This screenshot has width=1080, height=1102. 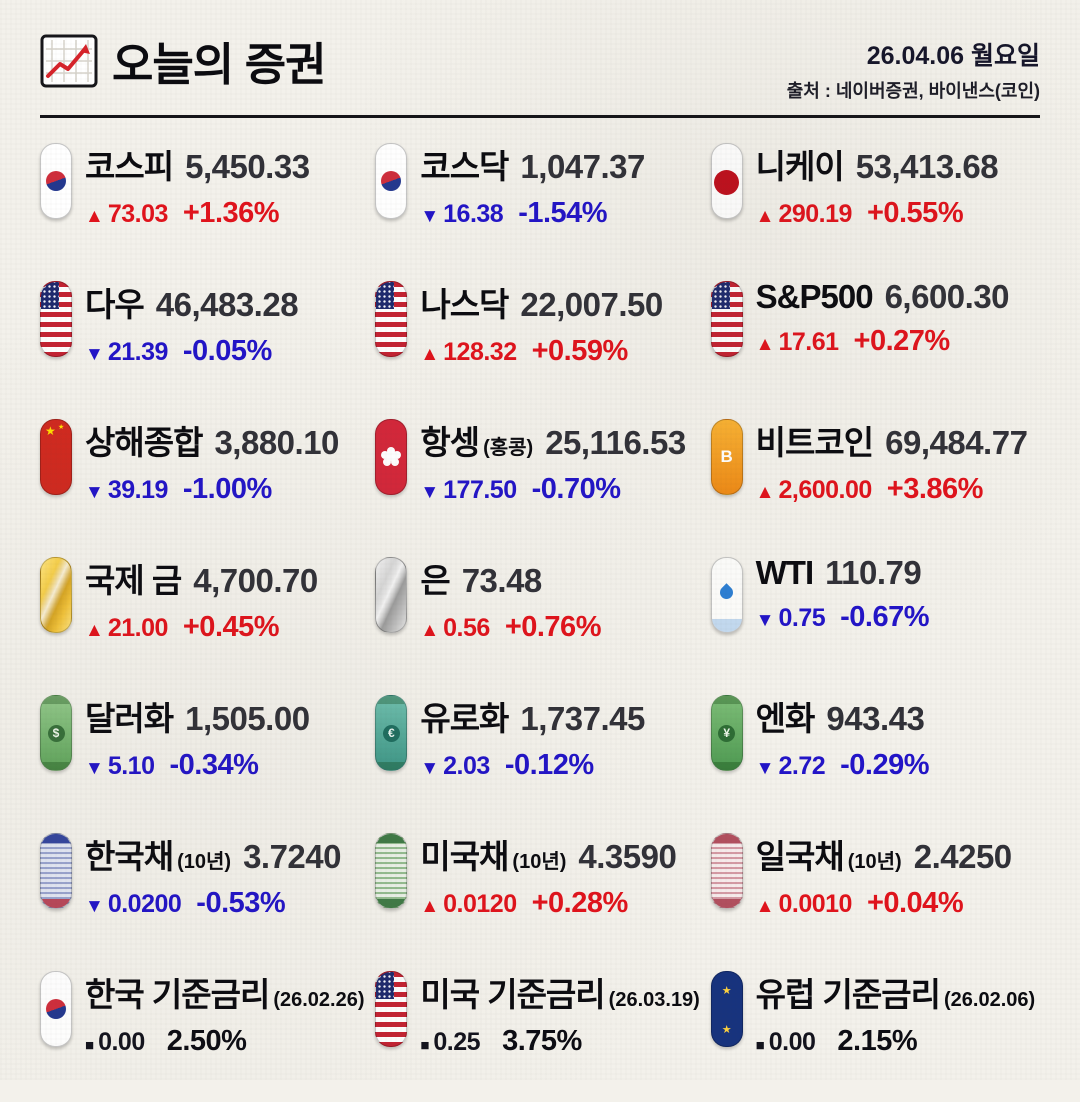 What do you see at coordinates (563, 213) in the screenshot?
I see `market-change-percent: -1.54%` at bounding box center [563, 213].